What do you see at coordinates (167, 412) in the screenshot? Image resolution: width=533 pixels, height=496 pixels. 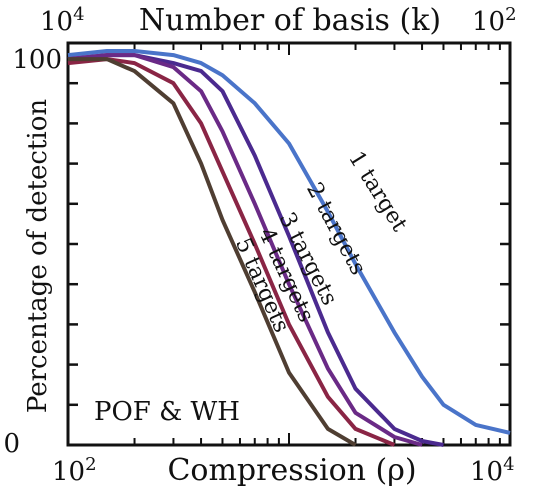 I see `method-annotation: POF & WH` at bounding box center [167, 412].